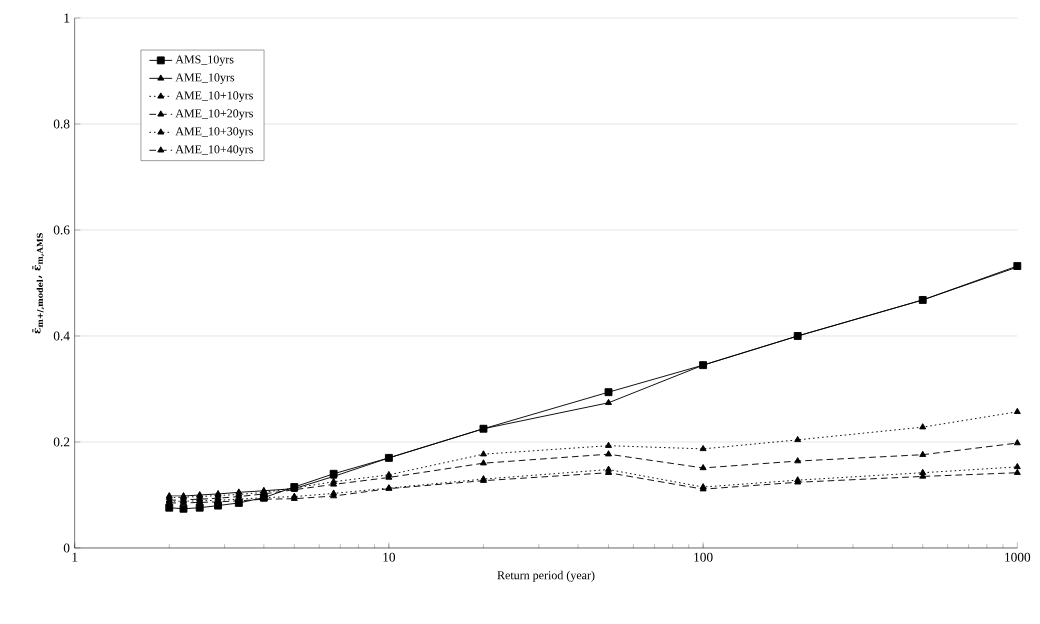 This screenshot has height=624, width=1040. Describe the element at coordinates (75, 557) in the screenshot. I see `x-tick-label: 1` at that location.